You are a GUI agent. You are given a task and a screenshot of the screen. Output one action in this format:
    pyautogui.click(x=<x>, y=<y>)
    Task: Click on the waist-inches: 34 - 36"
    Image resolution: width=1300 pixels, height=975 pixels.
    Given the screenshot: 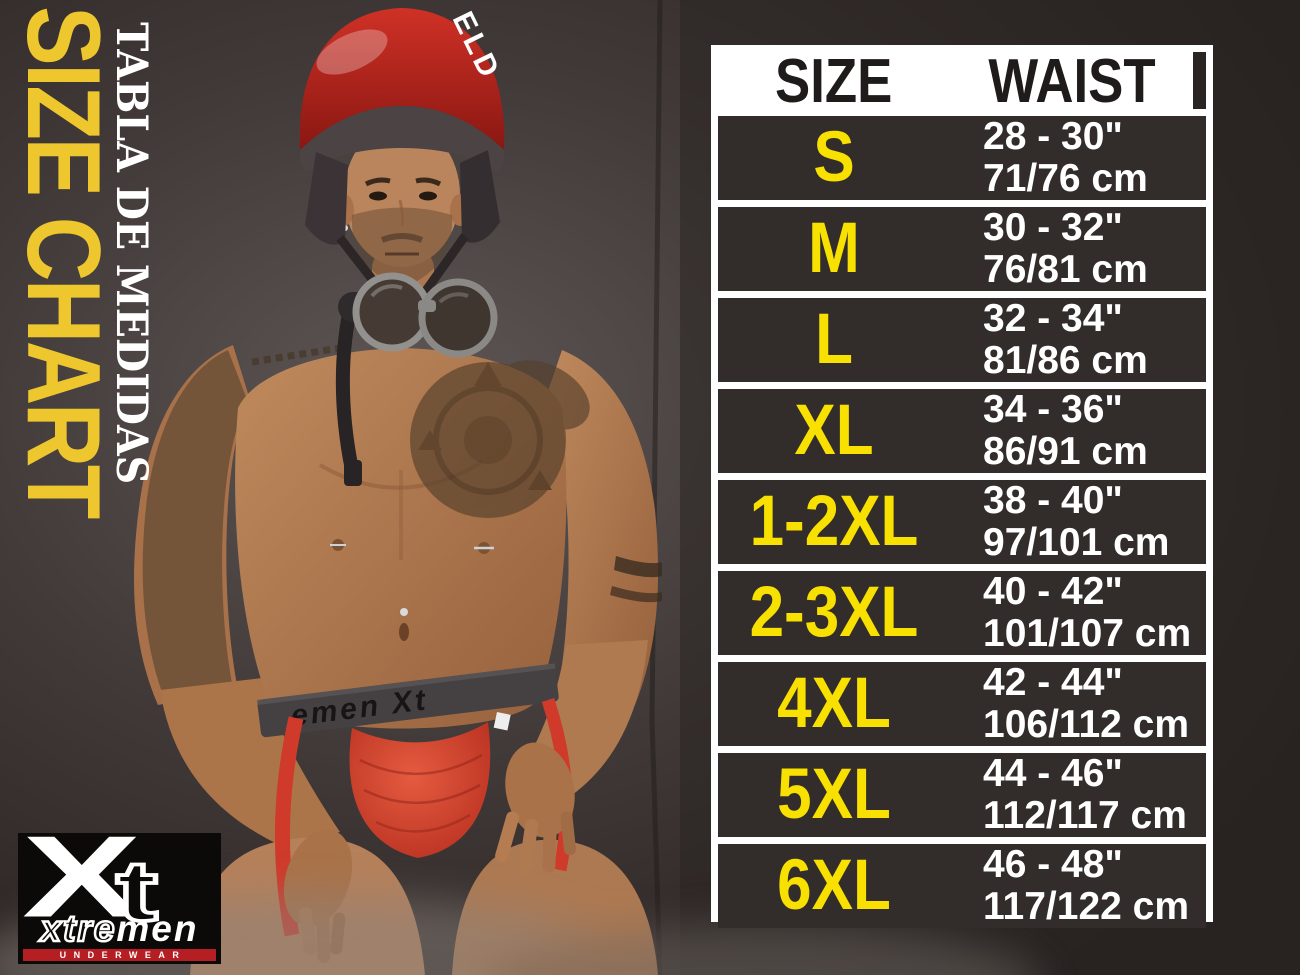 What is the action you would take?
    pyautogui.click(x=1053, y=410)
    